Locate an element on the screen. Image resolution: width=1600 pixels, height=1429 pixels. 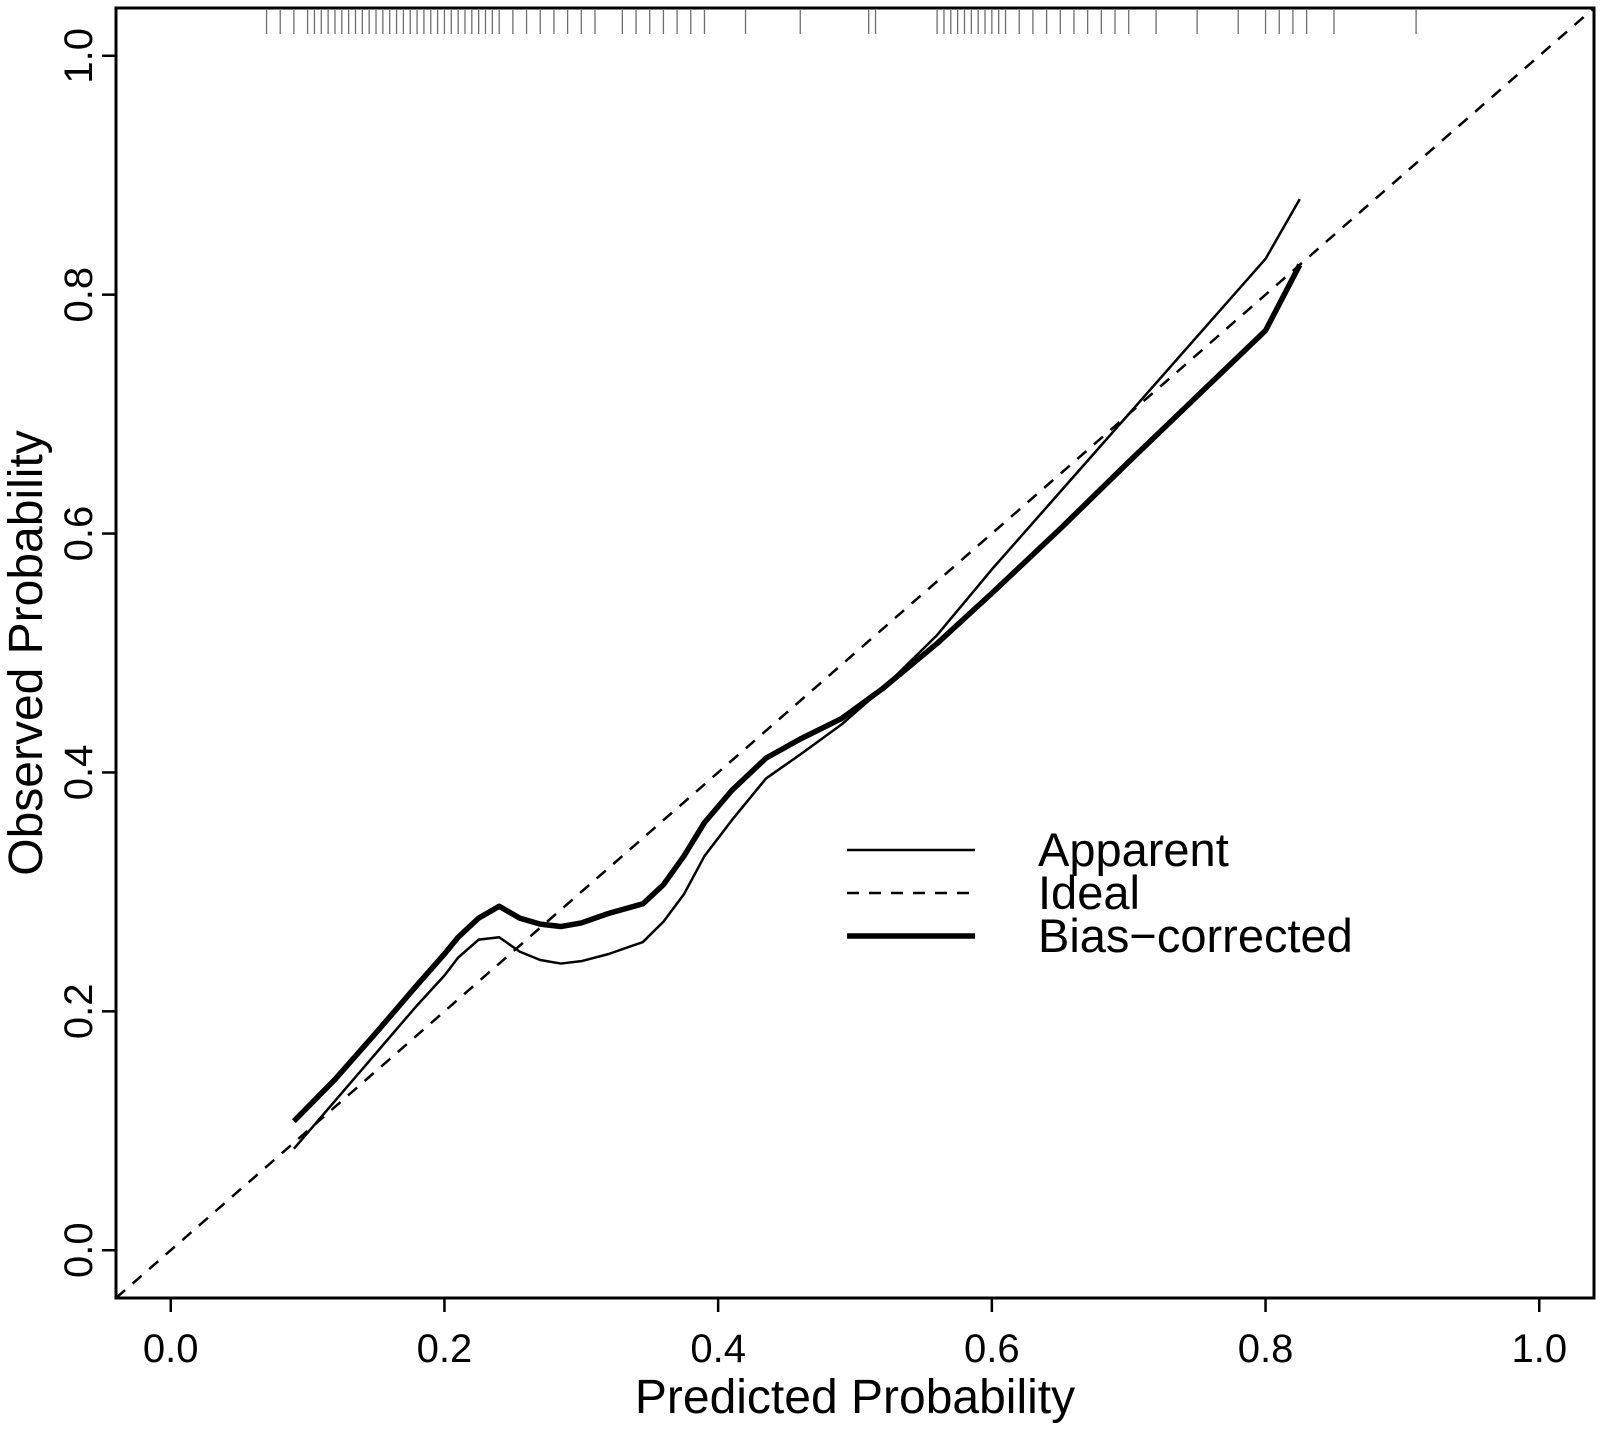
legend-label-bias-corrected: Bias−corrected is located at coordinates (1195, 935).